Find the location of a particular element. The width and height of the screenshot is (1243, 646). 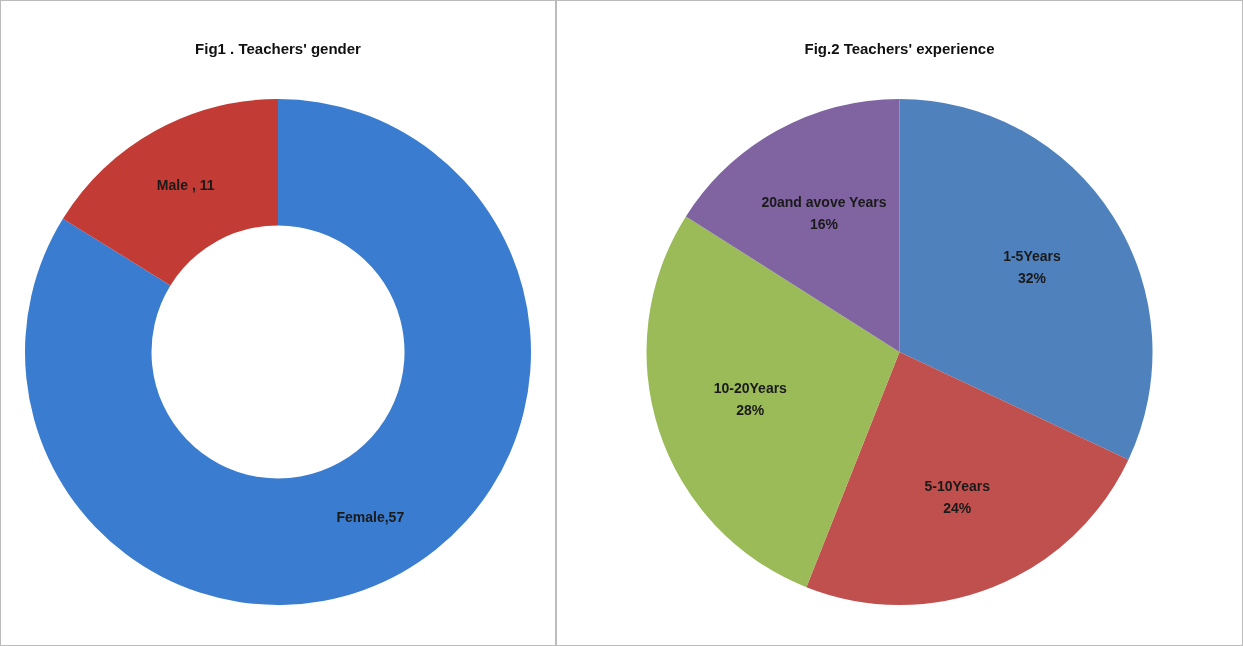

slice-label: 10-20Years is located at coordinates (750, 388).